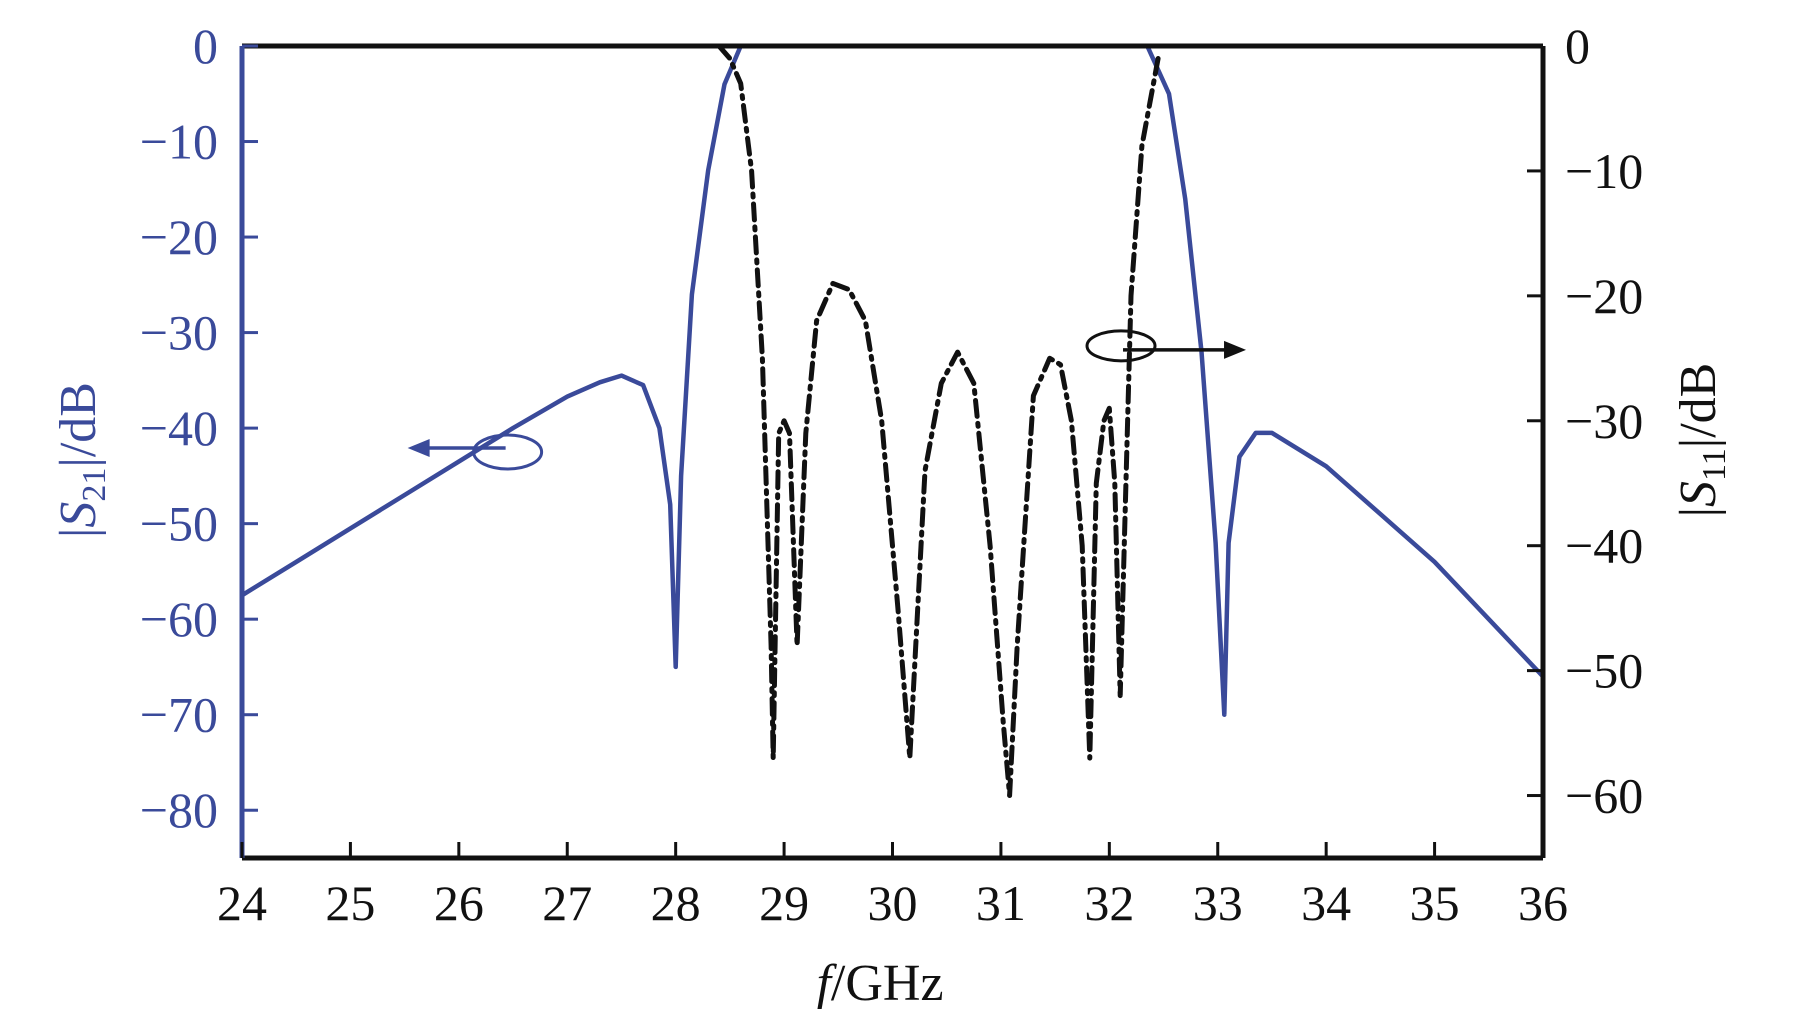  I want to click on x-tick-label: 33, so click(1218, 903).